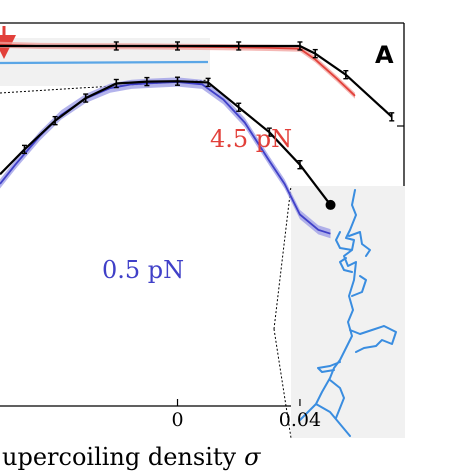 This screenshot has height=474, width=474. Describe the element at coordinates (384, 55) in the screenshot. I see `panel-label: A` at that location.